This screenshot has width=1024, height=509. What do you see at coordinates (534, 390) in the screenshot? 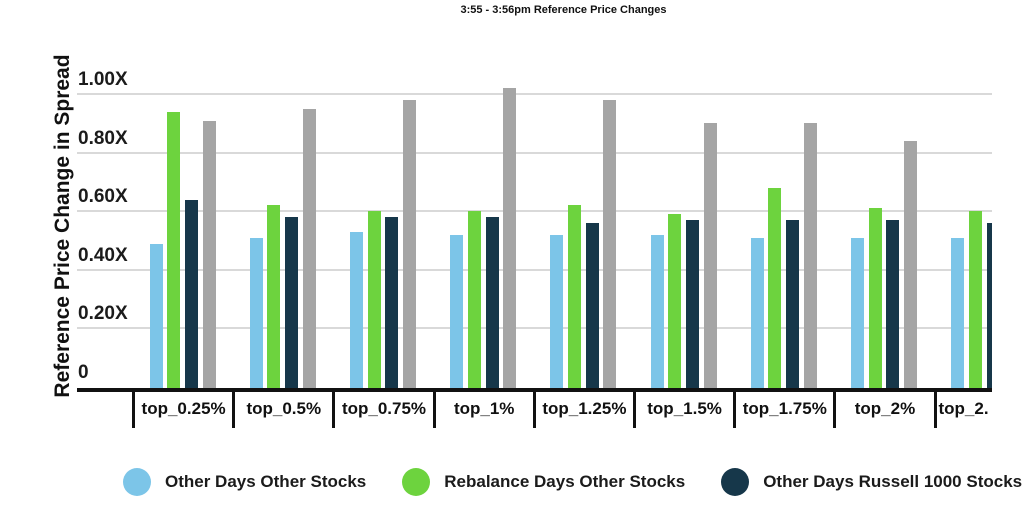
I see `x-axis-line` at bounding box center [534, 390].